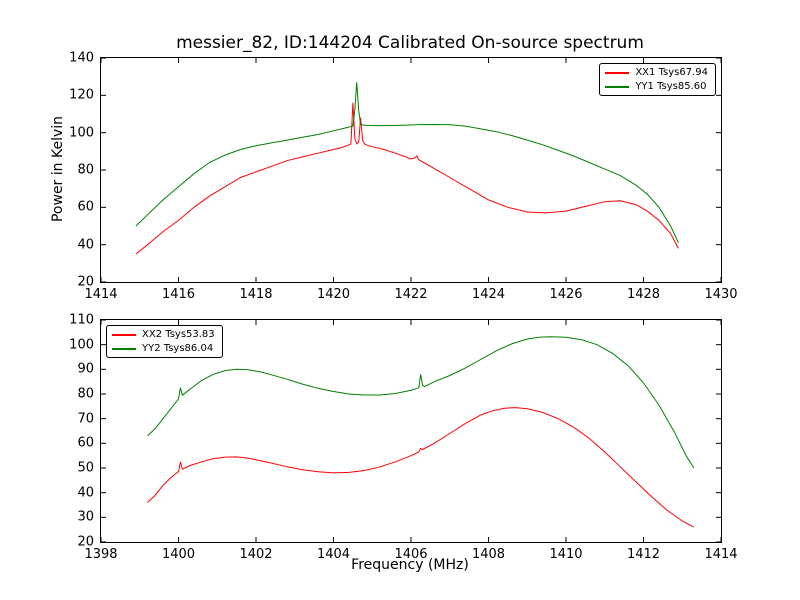 The image size is (800, 600). I want to click on legend-entry: YY1 Tsys85.60, so click(656, 86).